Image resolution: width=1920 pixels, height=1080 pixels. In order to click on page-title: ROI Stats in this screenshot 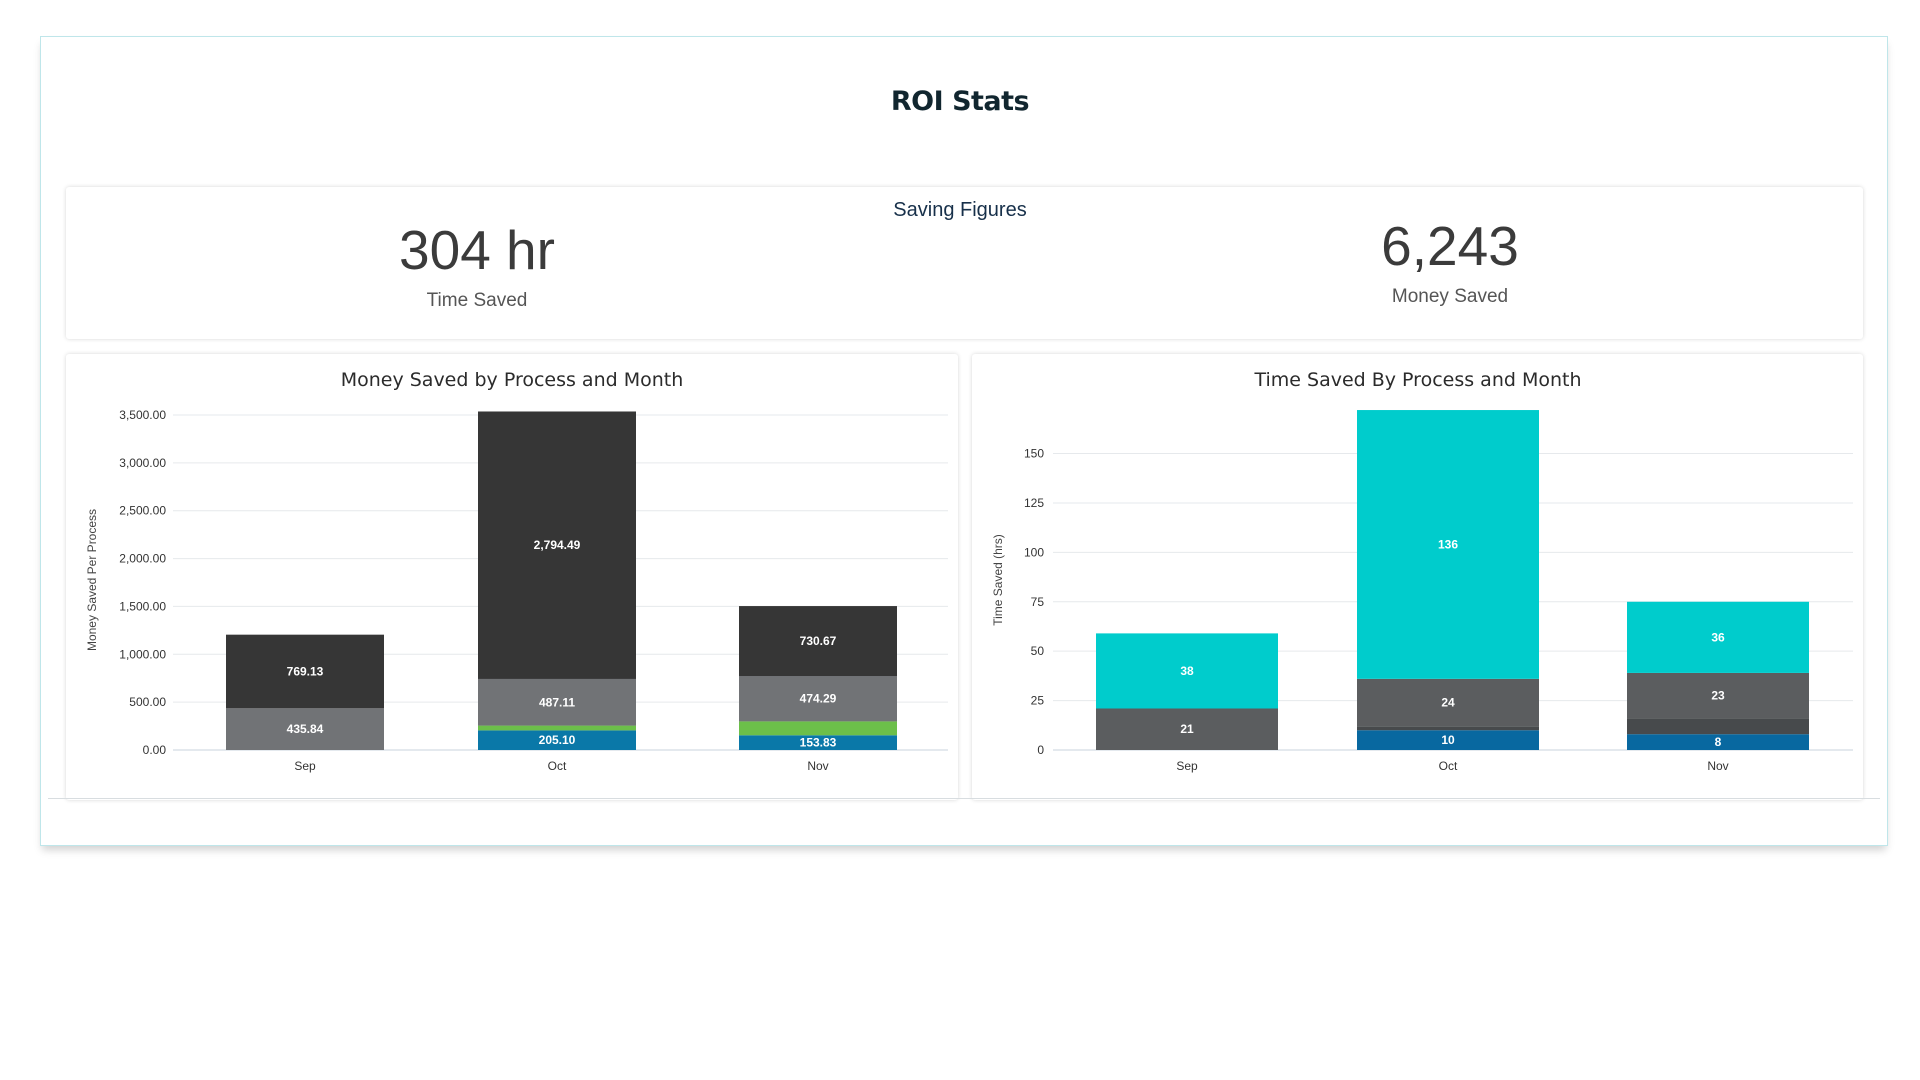, I will do `click(960, 101)`.